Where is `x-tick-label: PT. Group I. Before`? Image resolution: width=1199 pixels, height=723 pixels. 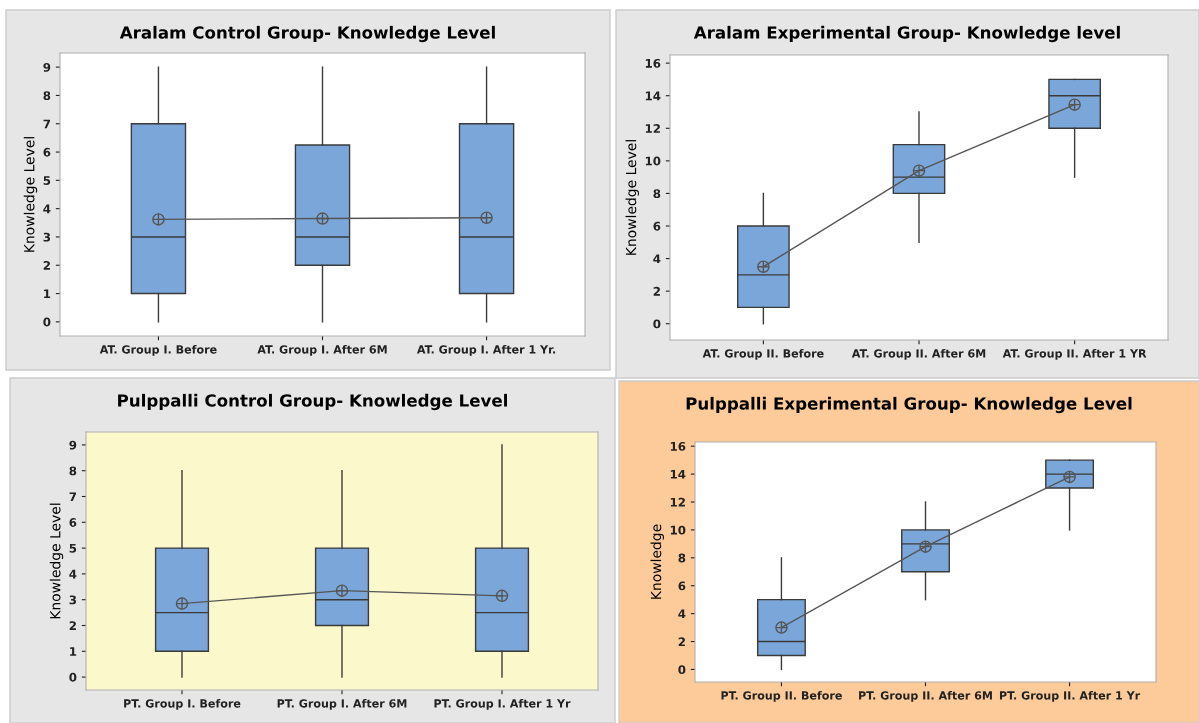
x-tick-label: PT. Group I. Before is located at coordinates (182, 704).